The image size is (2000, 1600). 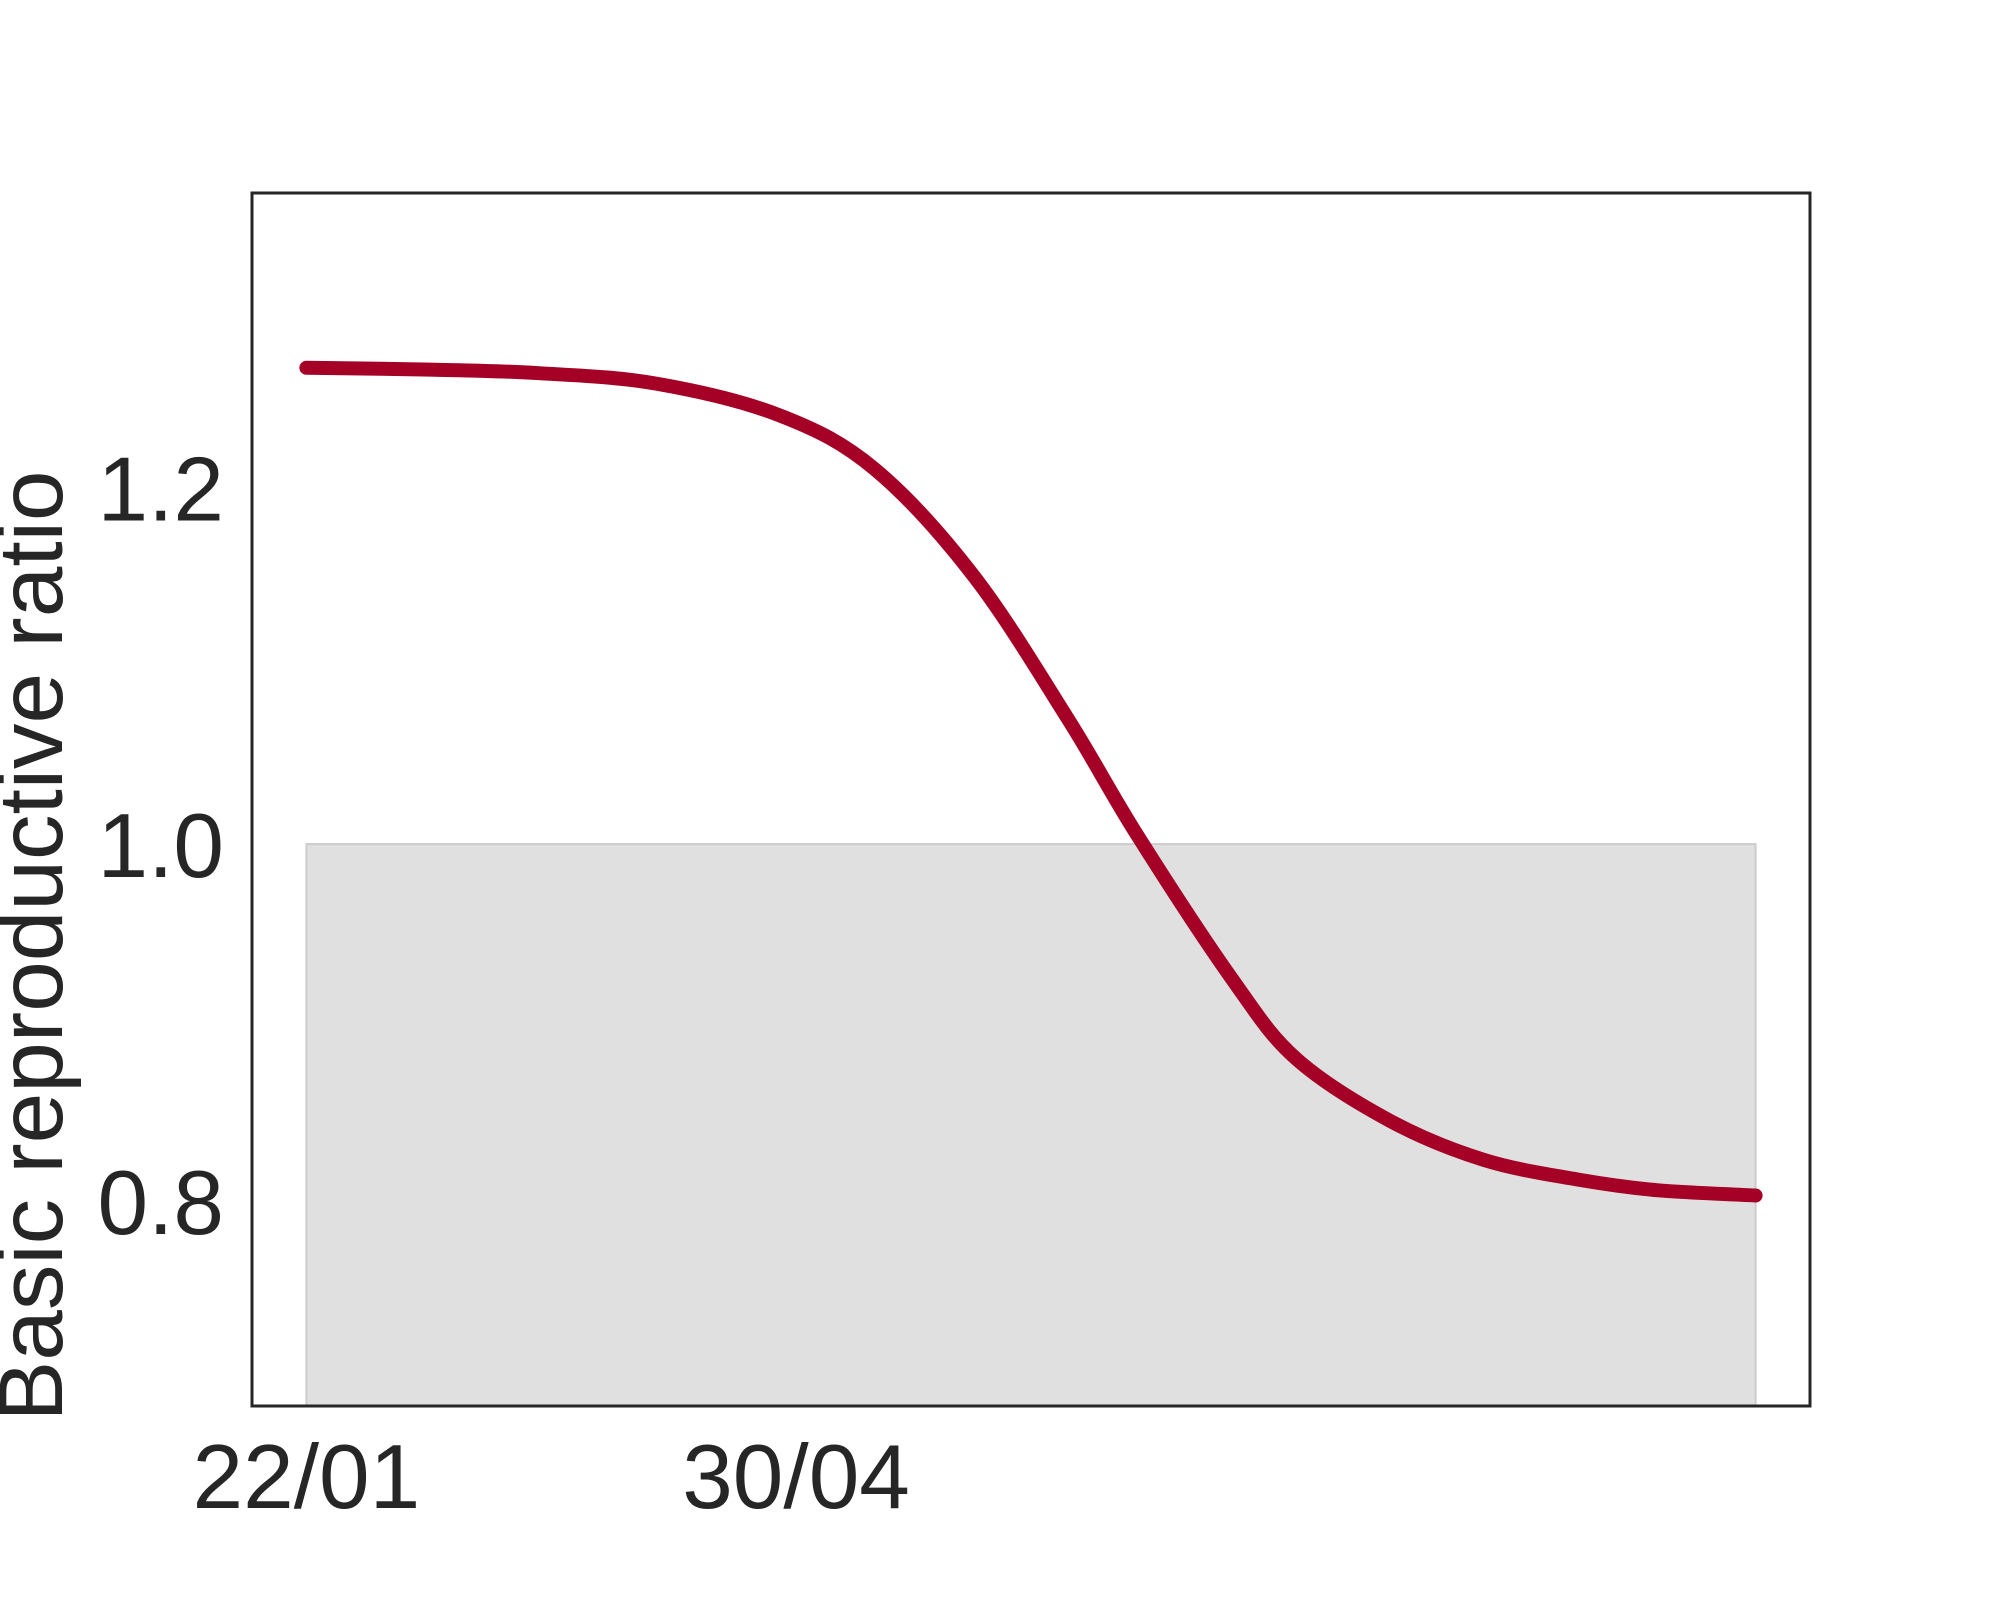 I want to click on x-tick-label: 22/01, so click(x=307, y=1477).